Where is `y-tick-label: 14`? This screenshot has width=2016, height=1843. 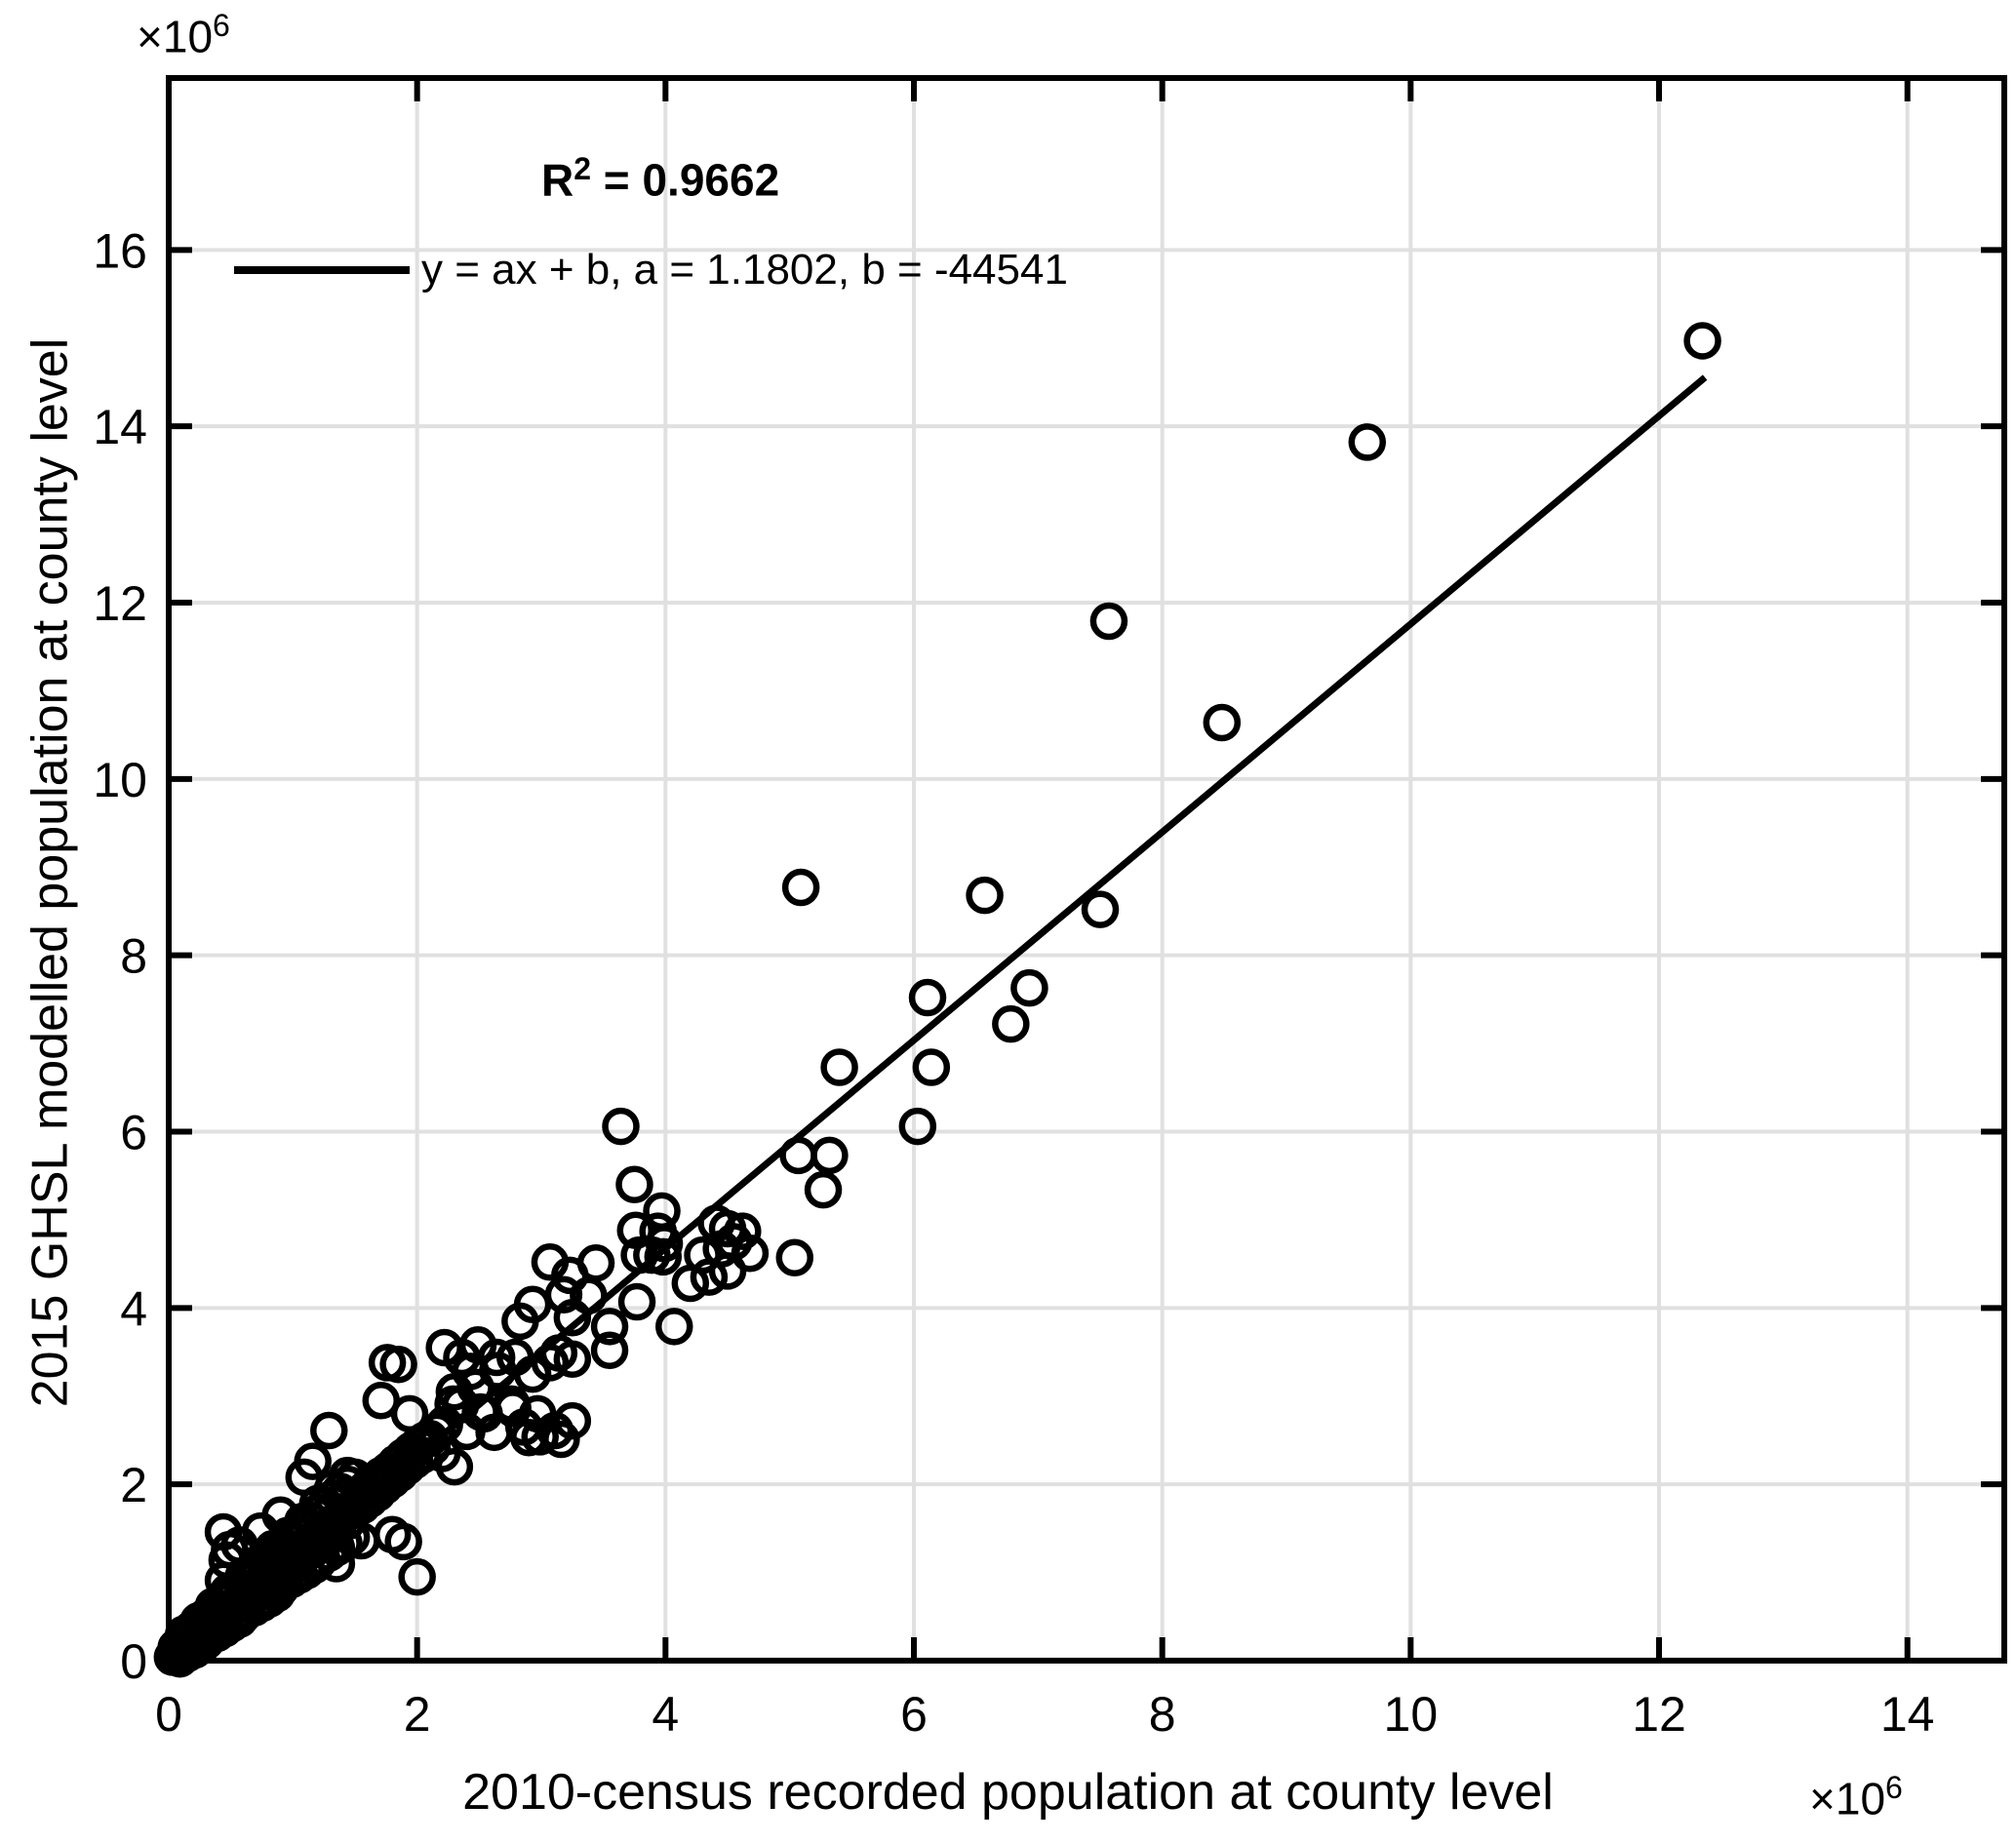
y-tick-label: 14 is located at coordinates (120, 427).